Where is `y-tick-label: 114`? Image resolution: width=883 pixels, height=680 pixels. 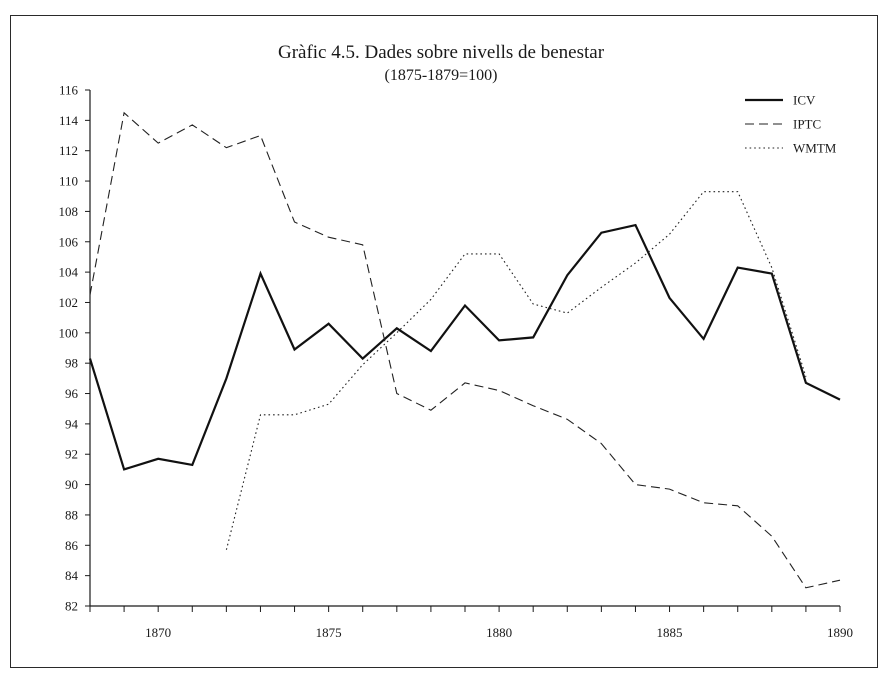
y-tick-label: 114 is located at coordinates (69, 120).